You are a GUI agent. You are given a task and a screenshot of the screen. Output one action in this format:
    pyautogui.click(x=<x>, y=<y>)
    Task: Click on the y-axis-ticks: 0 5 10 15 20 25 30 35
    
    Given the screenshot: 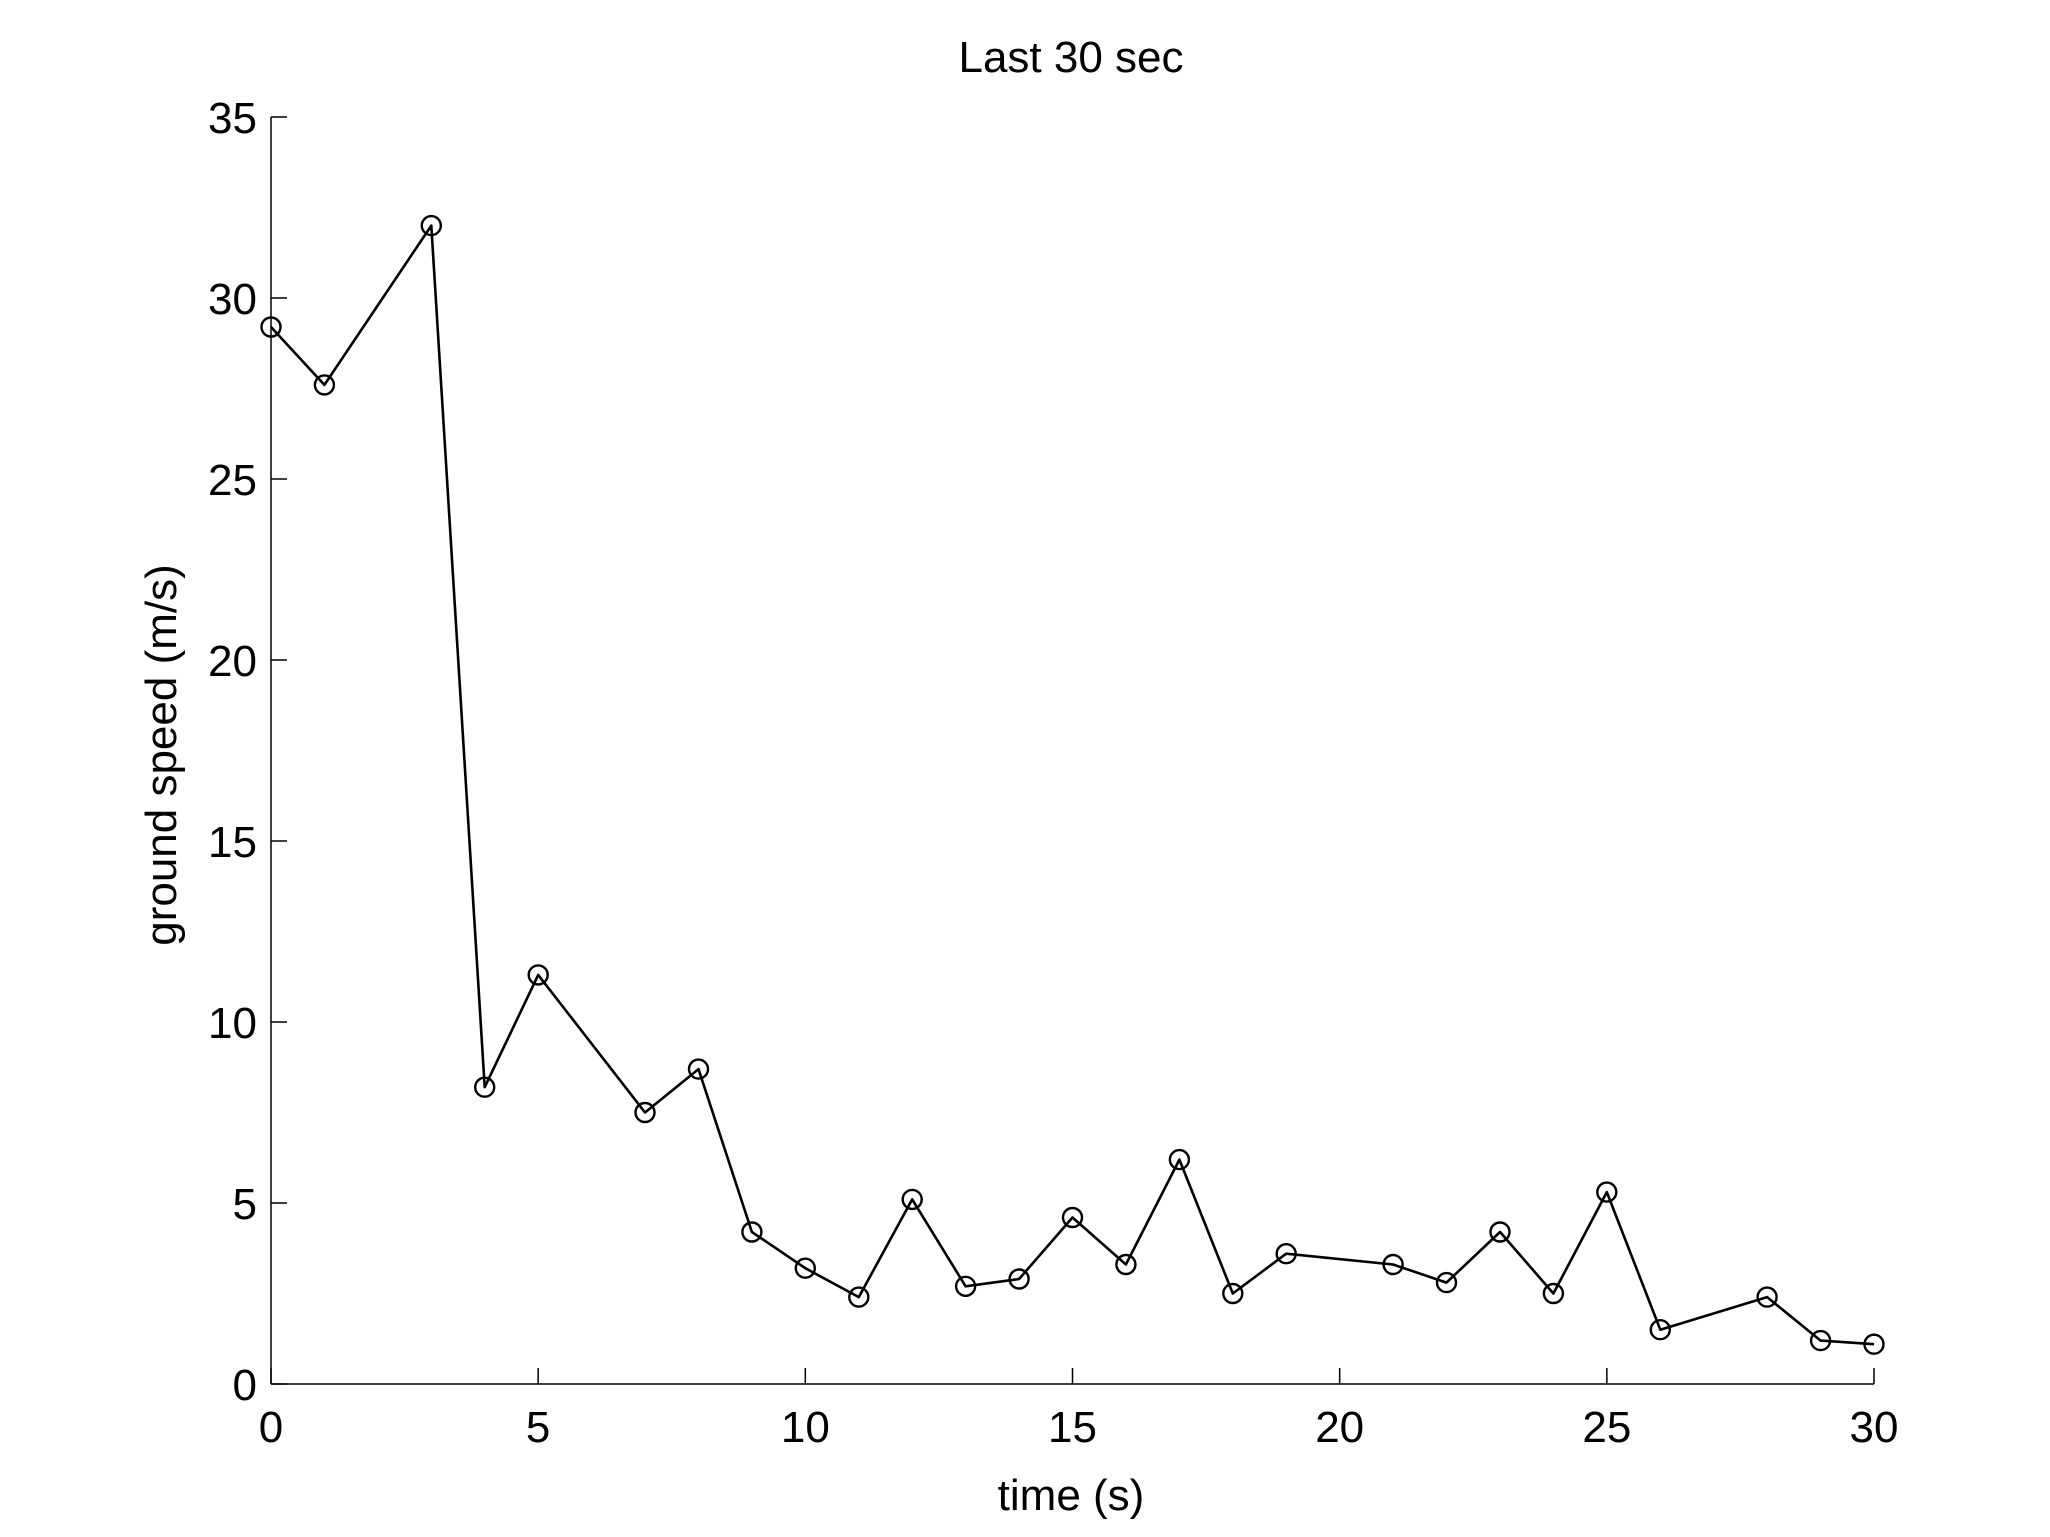 What is the action you would take?
    pyautogui.click(x=247, y=752)
    